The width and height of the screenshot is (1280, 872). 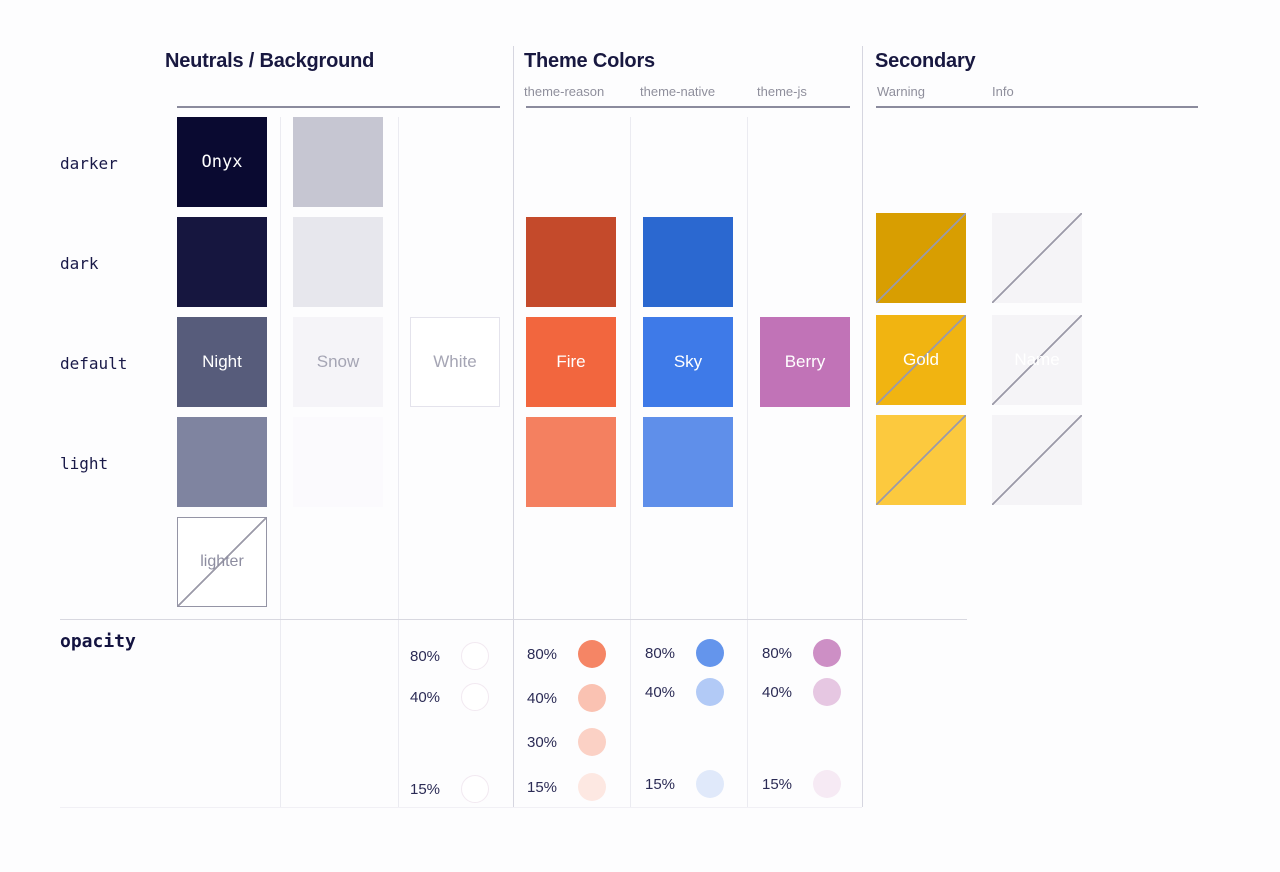 I want to click on swatch-fire-dark, so click(x=571, y=262).